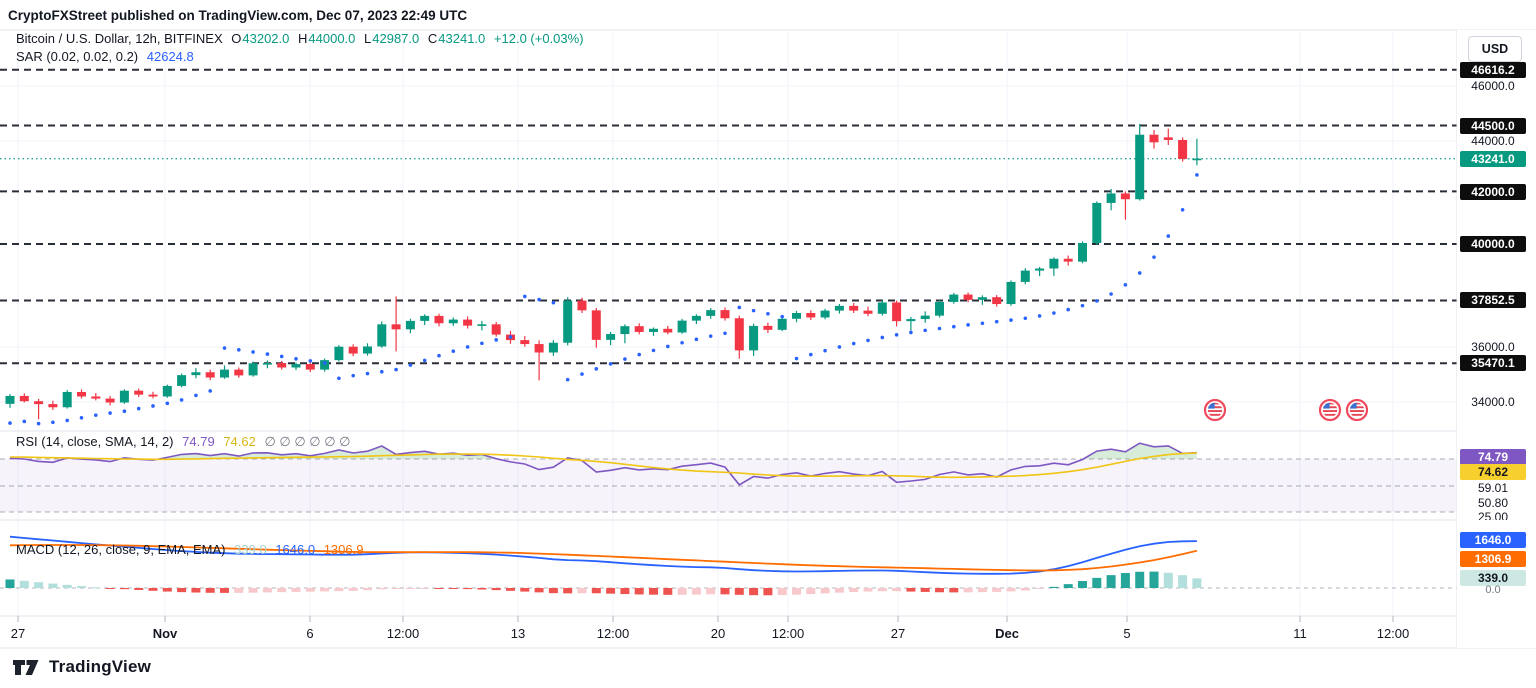  I want to click on price-axis-label: 42000.0, so click(1493, 192).